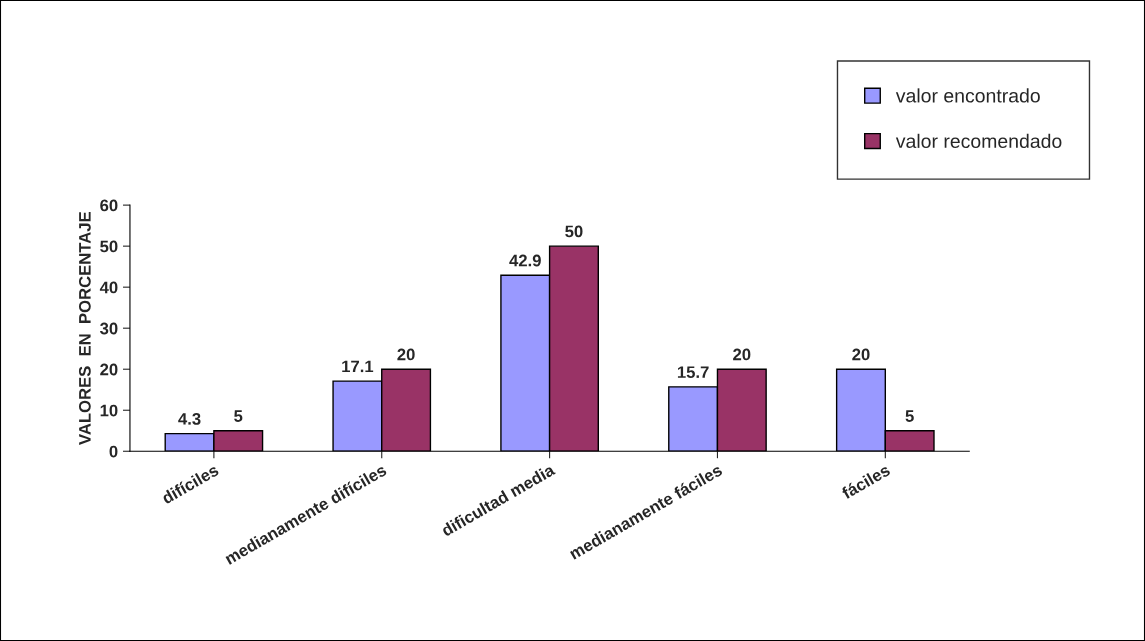 This screenshot has height=641, width=1145. What do you see at coordinates (109, 246) in the screenshot?
I see `y-tick-label: 50` at bounding box center [109, 246].